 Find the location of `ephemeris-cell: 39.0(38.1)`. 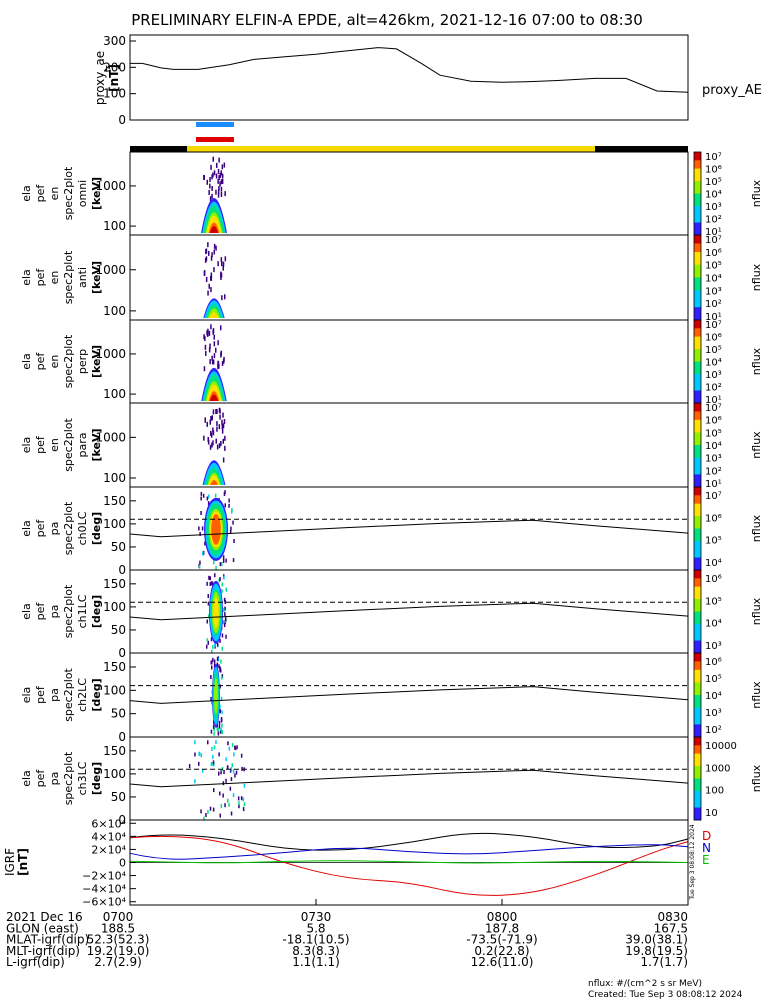

ephemeris-cell: 39.0(38.1) is located at coordinates (656, 940).